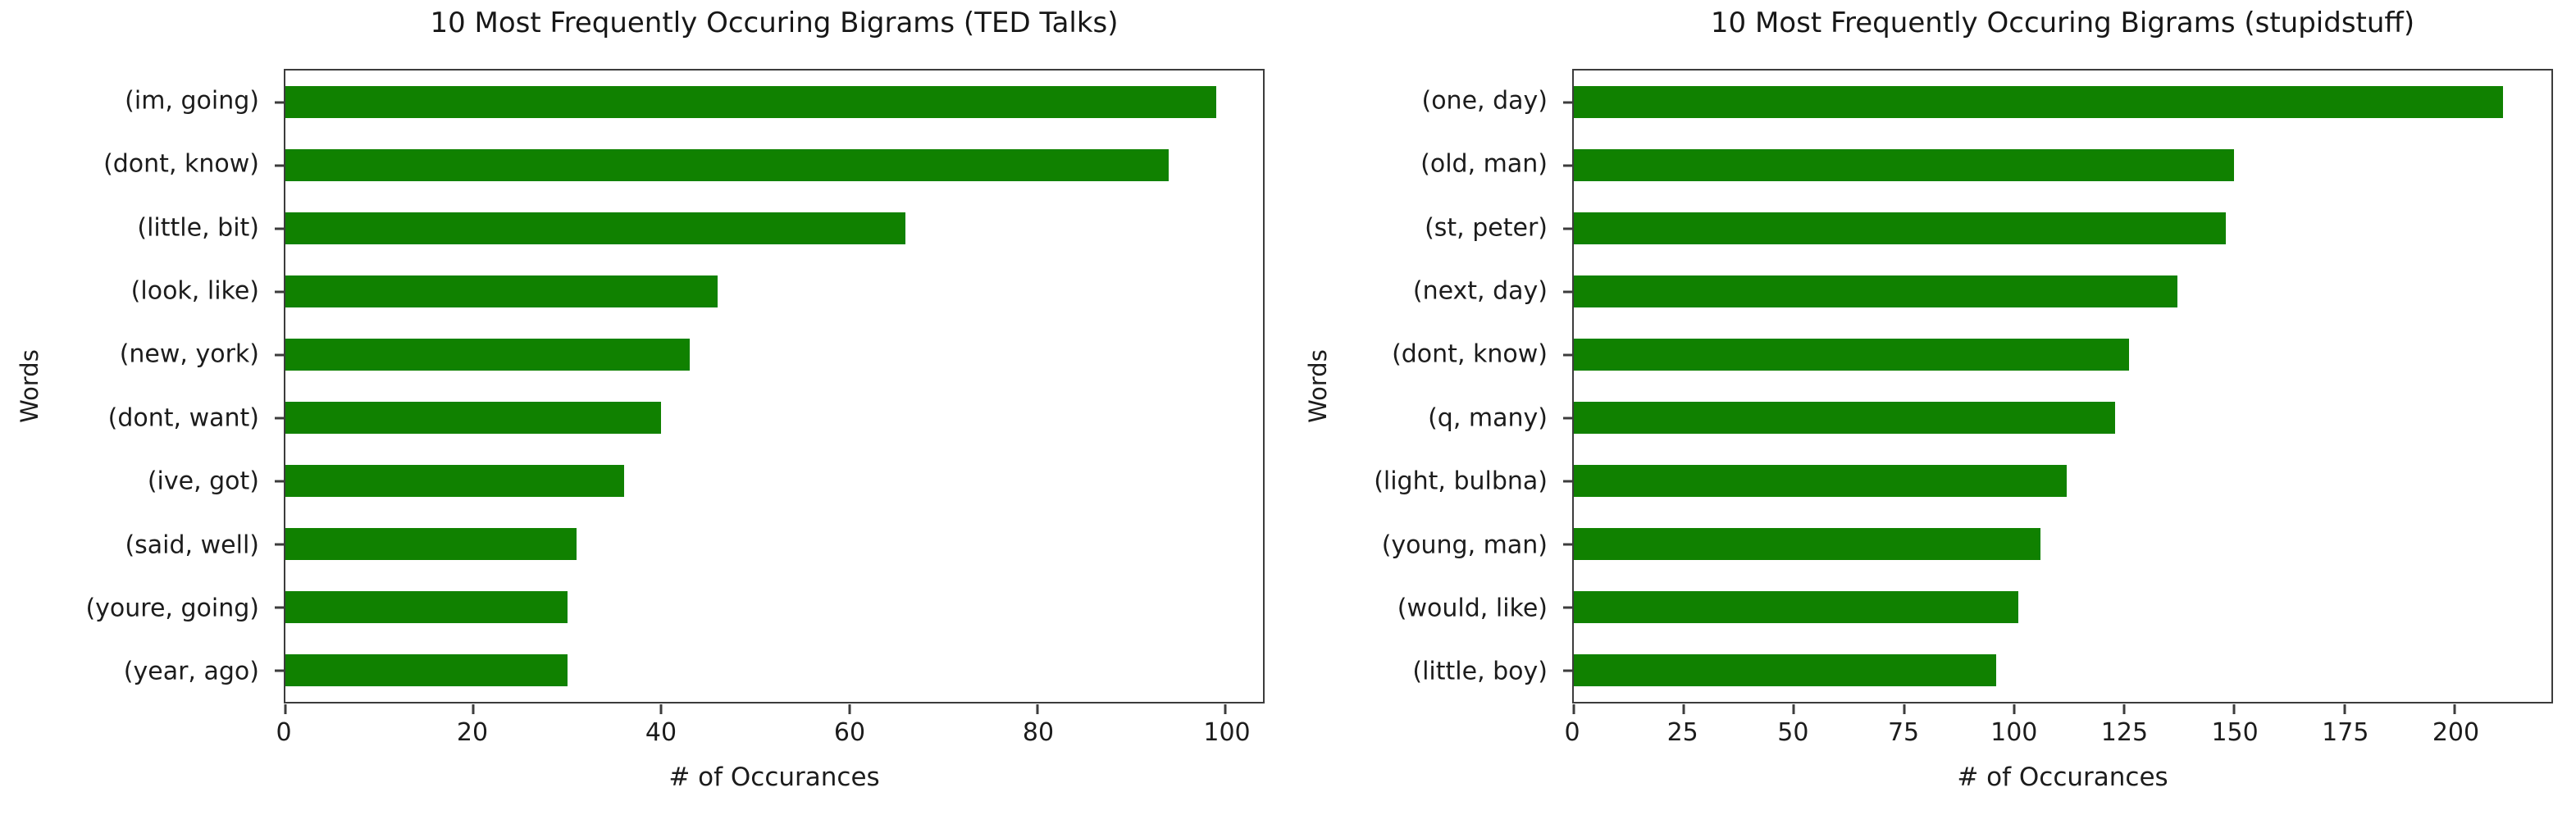  Describe the element at coordinates (2456, 732) in the screenshot. I see `x-tick-label: 200` at that location.